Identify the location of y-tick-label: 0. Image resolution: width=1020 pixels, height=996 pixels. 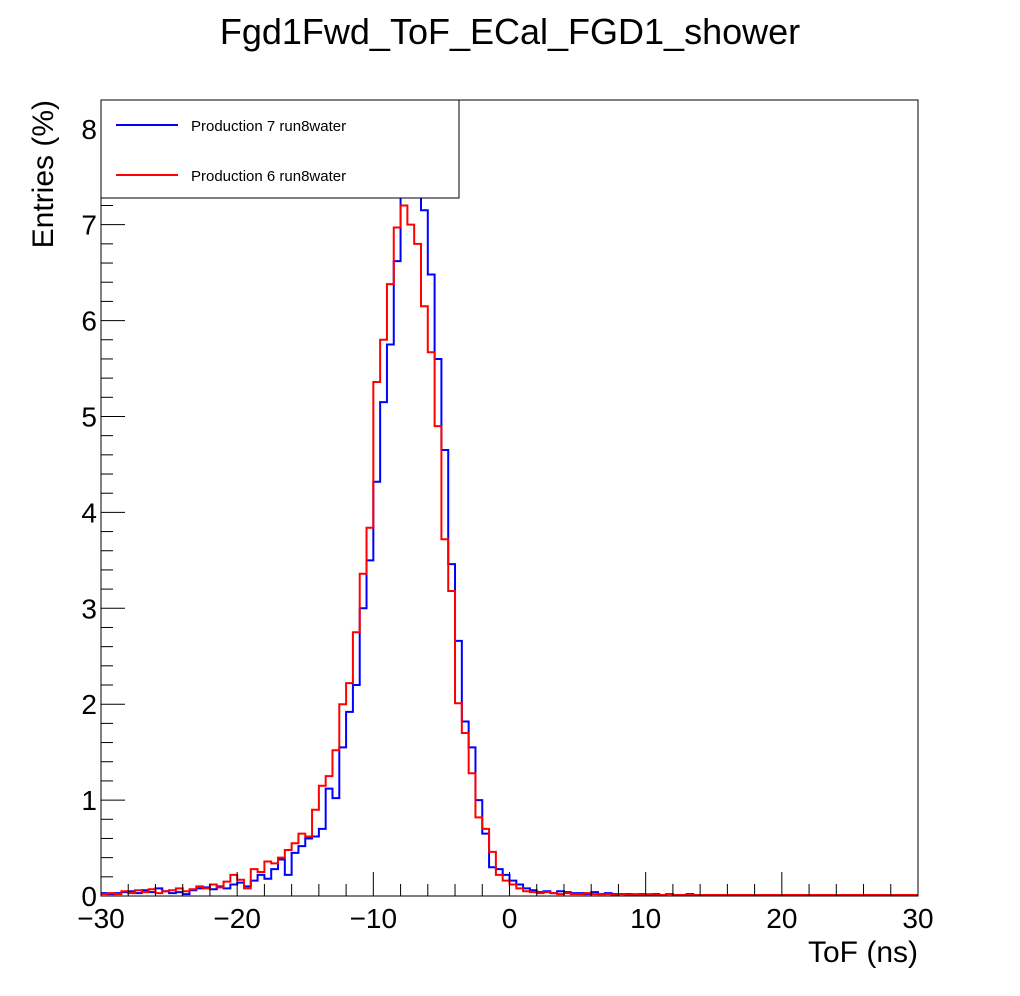
(89, 896).